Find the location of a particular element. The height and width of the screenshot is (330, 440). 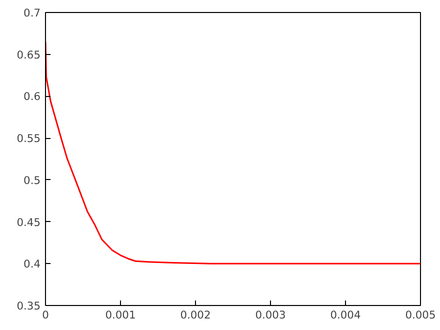

y-tick-label: 0.35 is located at coordinates (28, 306).